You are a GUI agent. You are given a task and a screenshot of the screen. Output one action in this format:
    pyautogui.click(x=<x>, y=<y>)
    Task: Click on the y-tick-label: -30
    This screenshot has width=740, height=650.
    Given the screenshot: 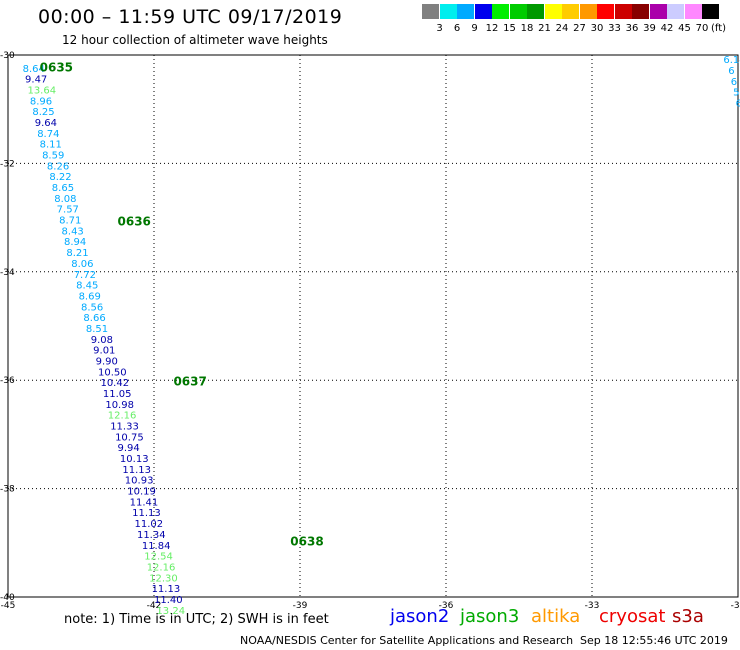 What is the action you would take?
    pyautogui.click(x=7, y=56)
    